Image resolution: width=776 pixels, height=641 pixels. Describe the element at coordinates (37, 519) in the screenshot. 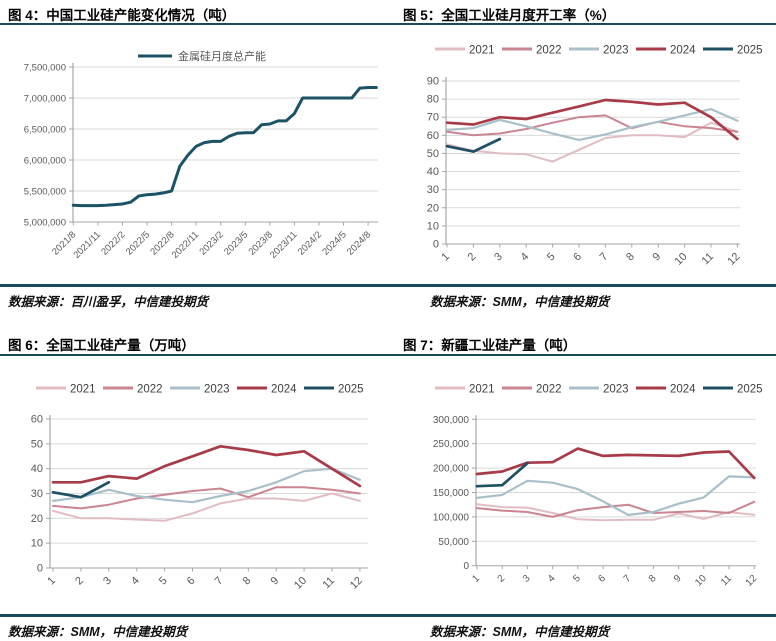

I see `svg-text: 20` at that location.